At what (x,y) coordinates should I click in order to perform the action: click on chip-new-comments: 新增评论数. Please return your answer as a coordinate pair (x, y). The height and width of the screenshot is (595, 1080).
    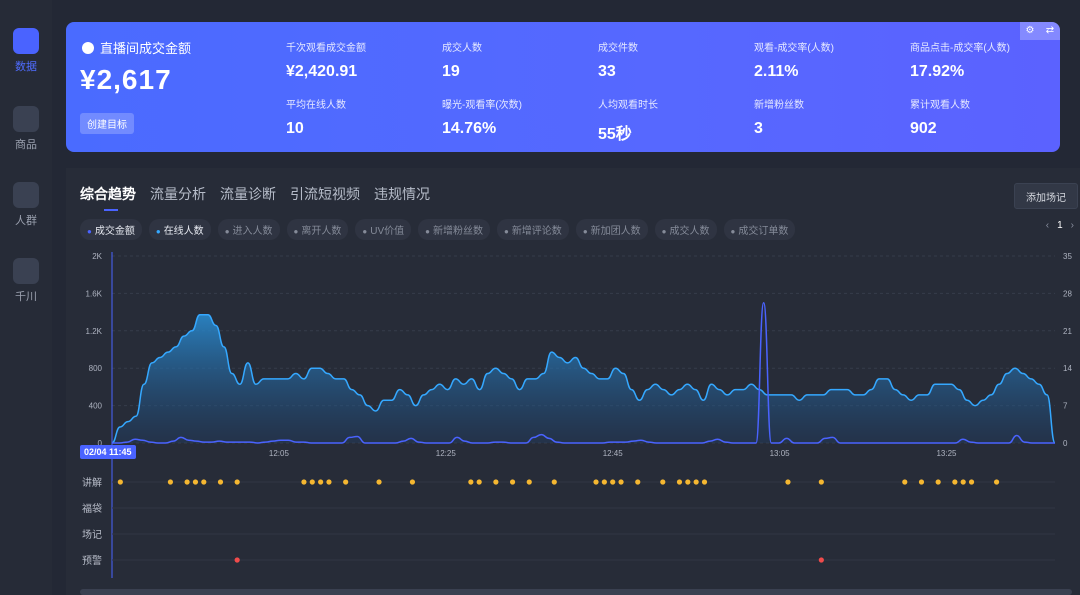
    Looking at the image, I should click on (532, 229).